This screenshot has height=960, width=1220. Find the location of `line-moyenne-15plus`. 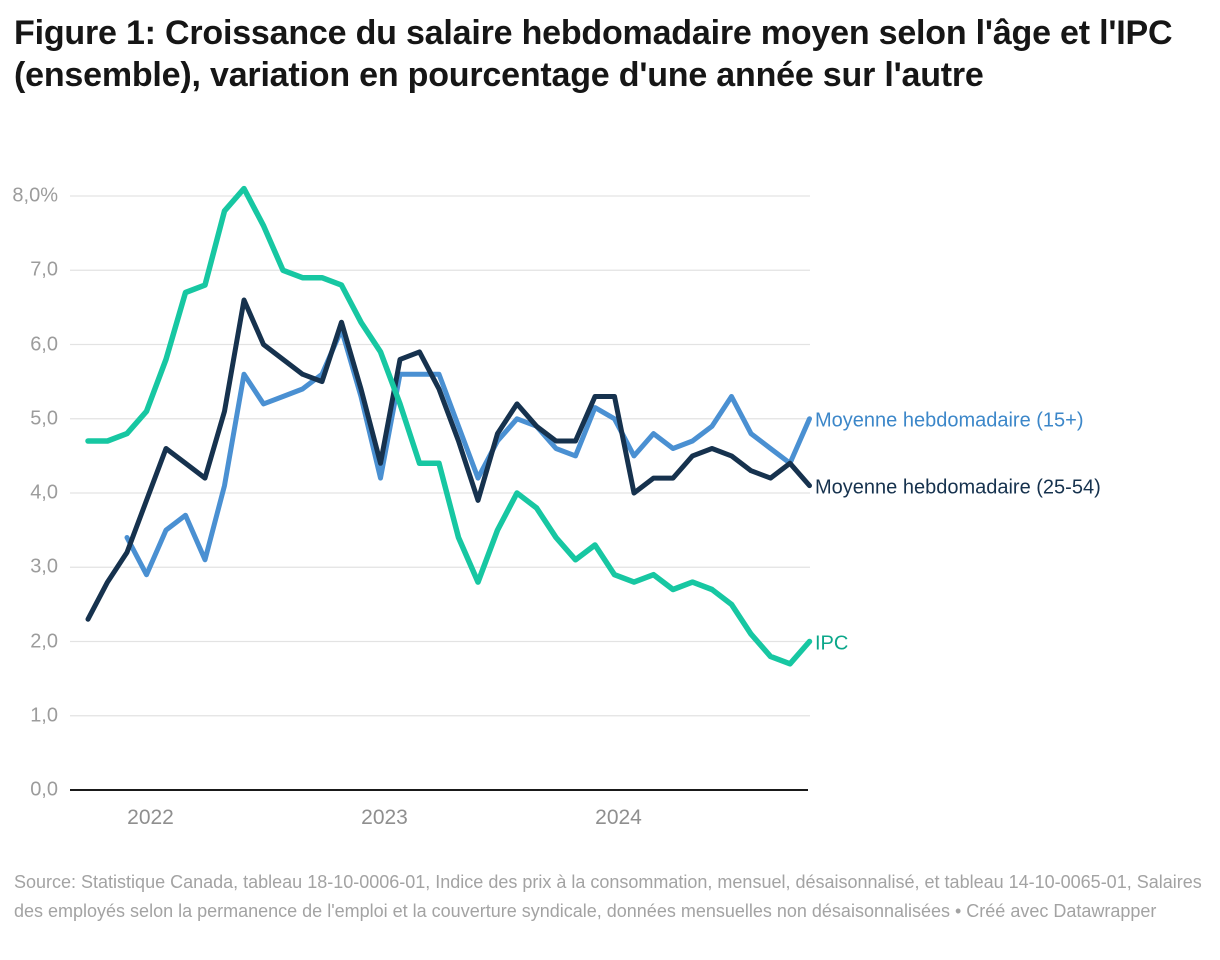

line-moyenne-15plus is located at coordinates (468, 452).